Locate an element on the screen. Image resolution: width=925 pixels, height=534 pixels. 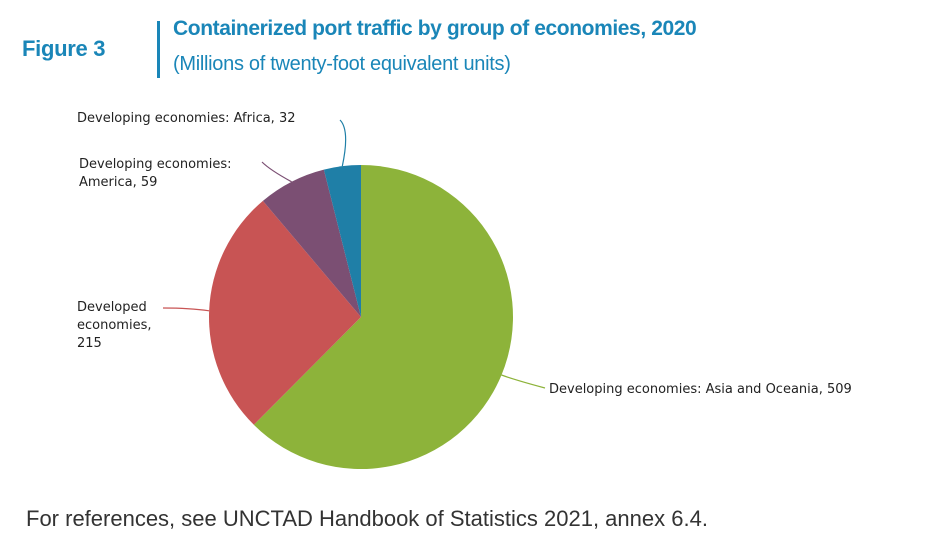
figure-number: Figure 3 is located at coordinates (64, 48).